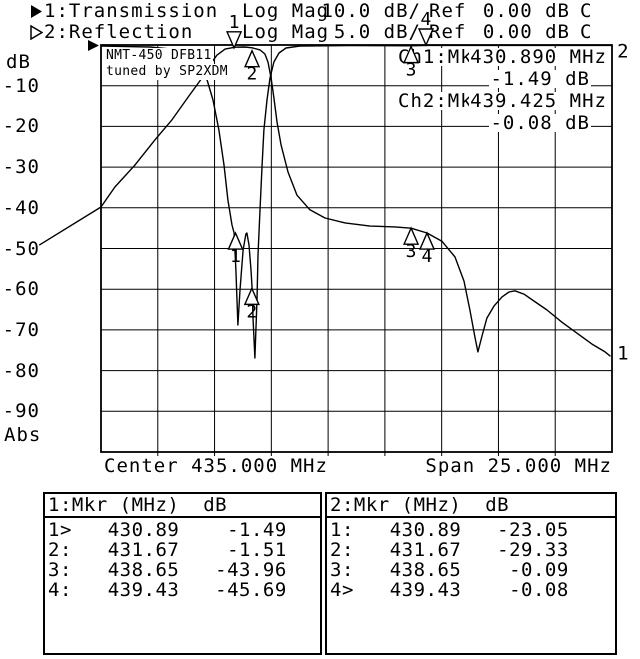  I want to click on y-axis-bottom-label: Abs, so click(23, 435).